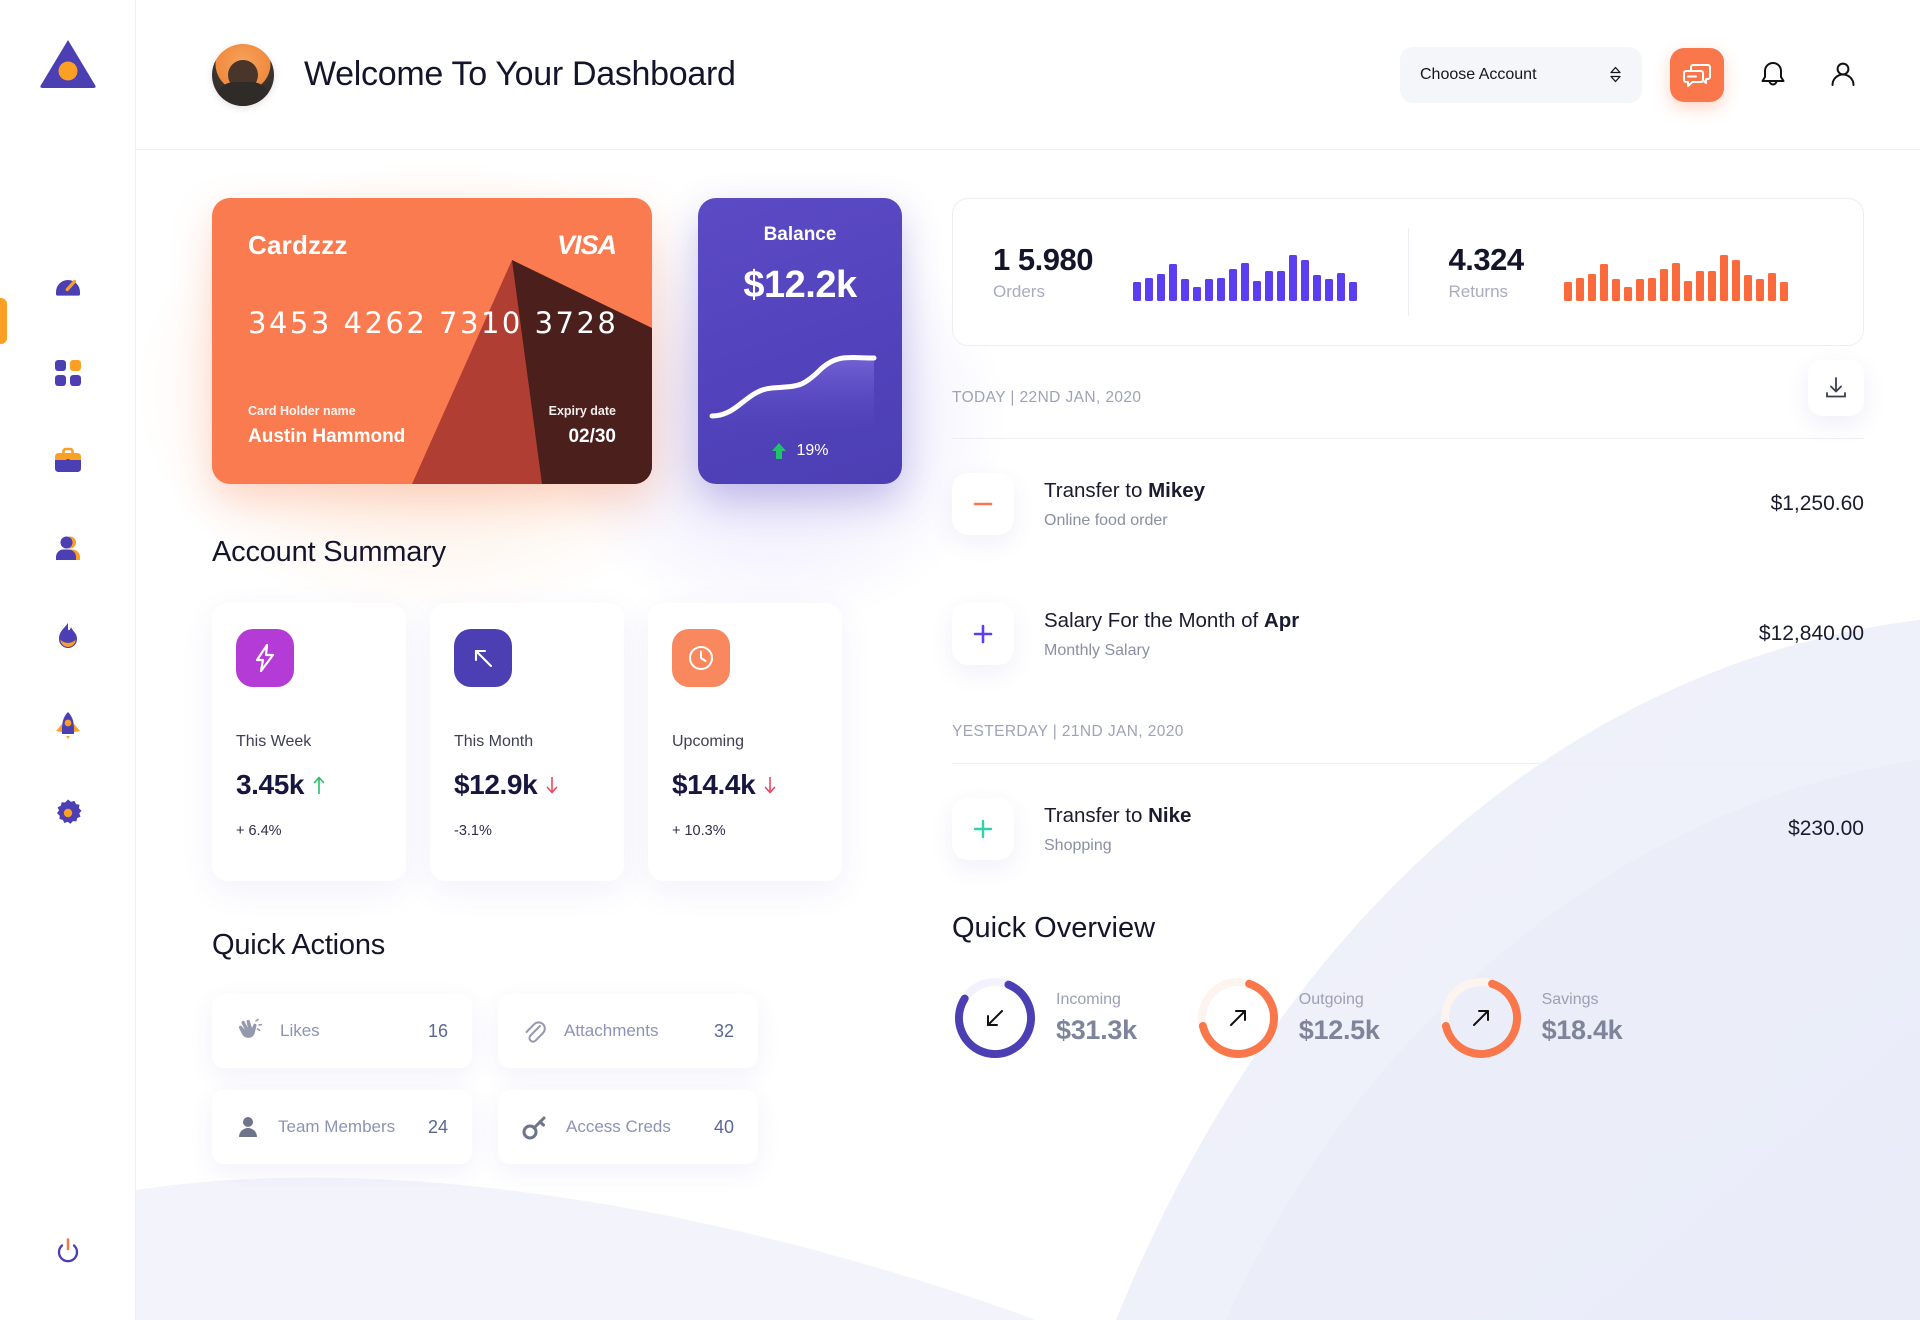 This screenshot has height=1320, width=1920. What do you see at coordinates (1339, 1029) in the screenshot?
I see `overview-value: $12.5k` at bounding box center [1339, 1029].